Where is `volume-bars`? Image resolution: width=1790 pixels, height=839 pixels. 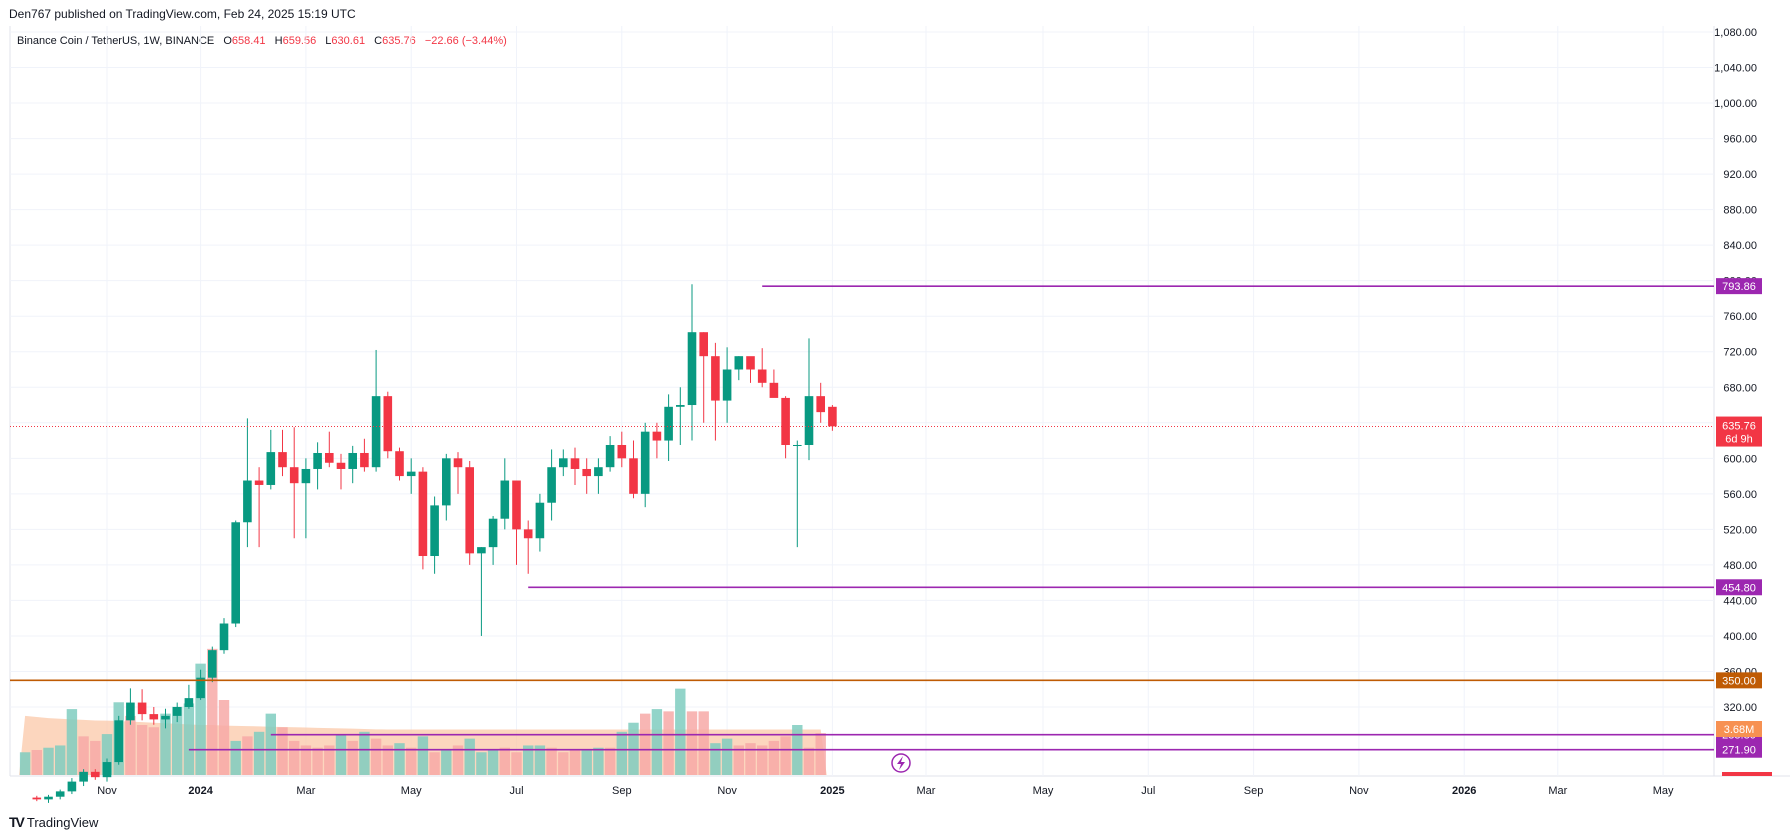 volume-bars is located at coordinates (422, 711).